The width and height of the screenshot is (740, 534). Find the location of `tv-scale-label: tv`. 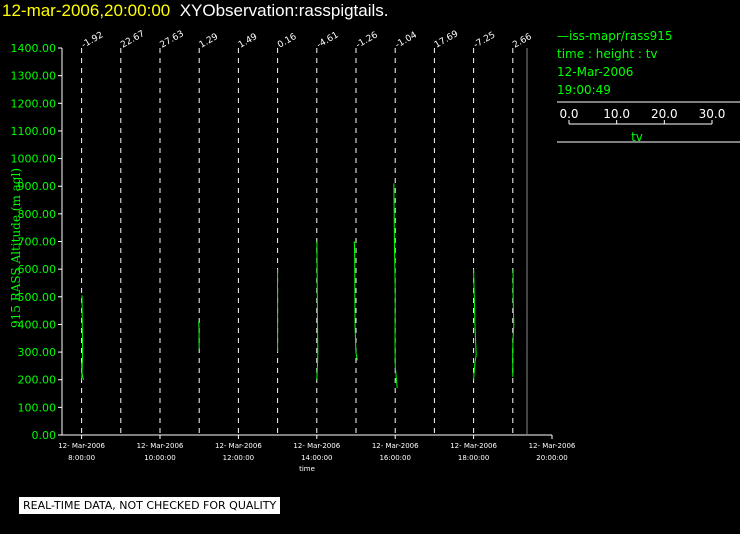

tv-scale-label: tv is located at coordinates (637, 137).